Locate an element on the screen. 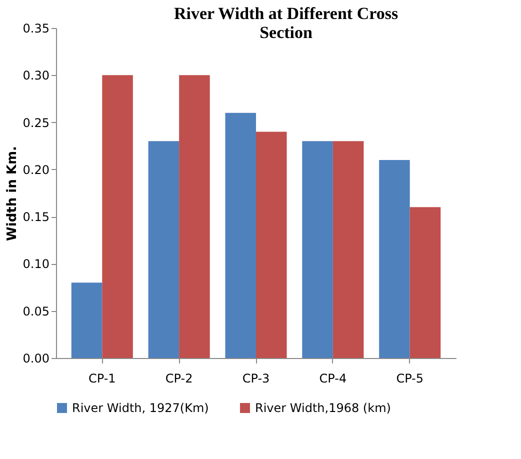  y-tick-label: 0.05 is located at coordinates (36, 311).